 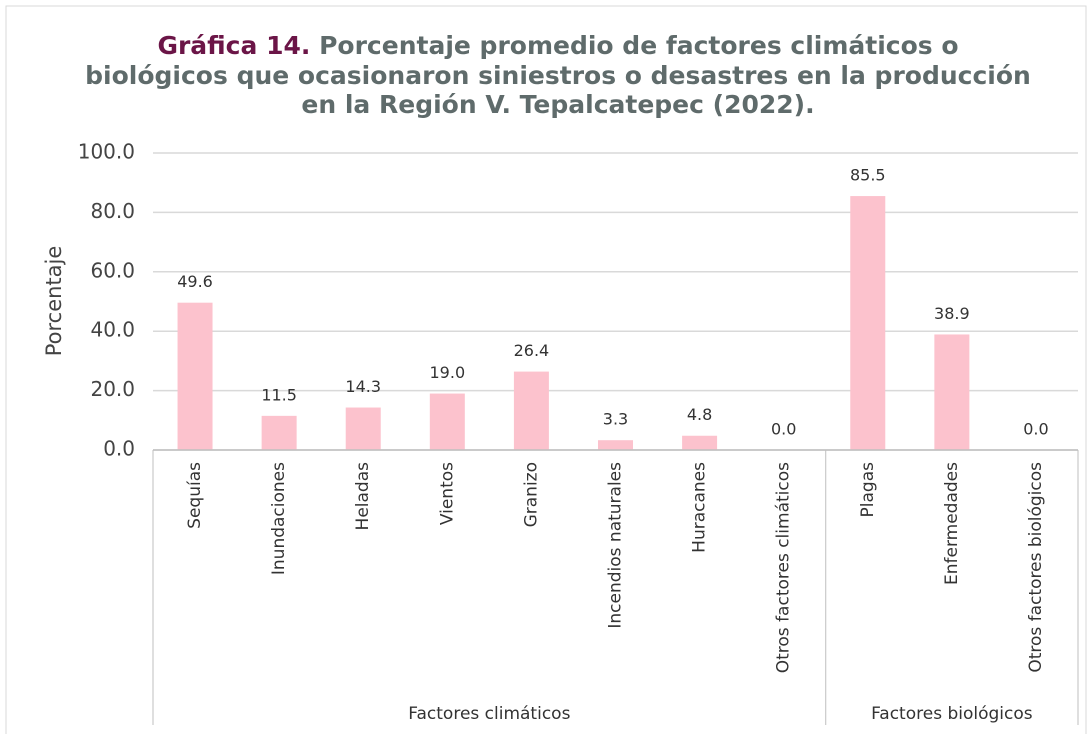 What do you see at coordinates (1036, 567) in the screenshot?
I see `x-tick-label: Otros factores biológicos` at bounding box center [1036, 567].